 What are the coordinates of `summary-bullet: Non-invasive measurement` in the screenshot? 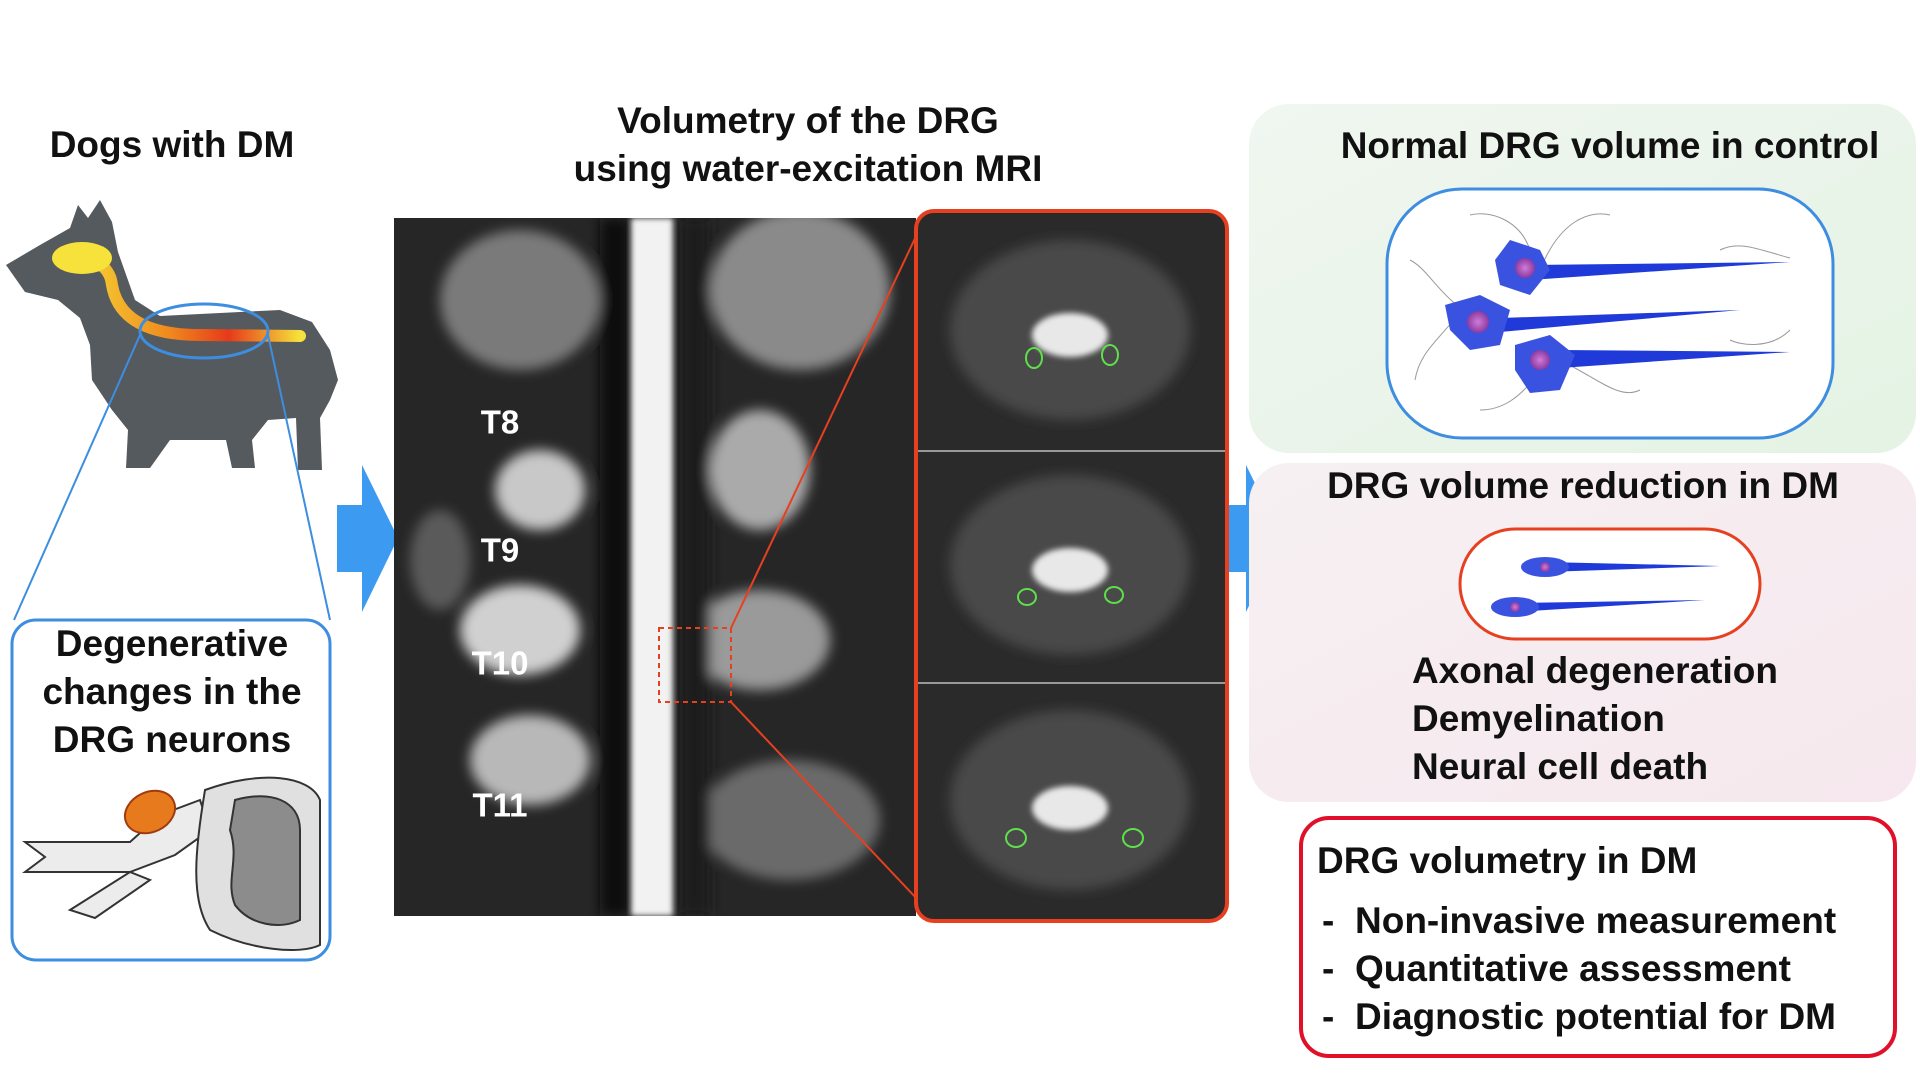 It's located at (1595, 920).